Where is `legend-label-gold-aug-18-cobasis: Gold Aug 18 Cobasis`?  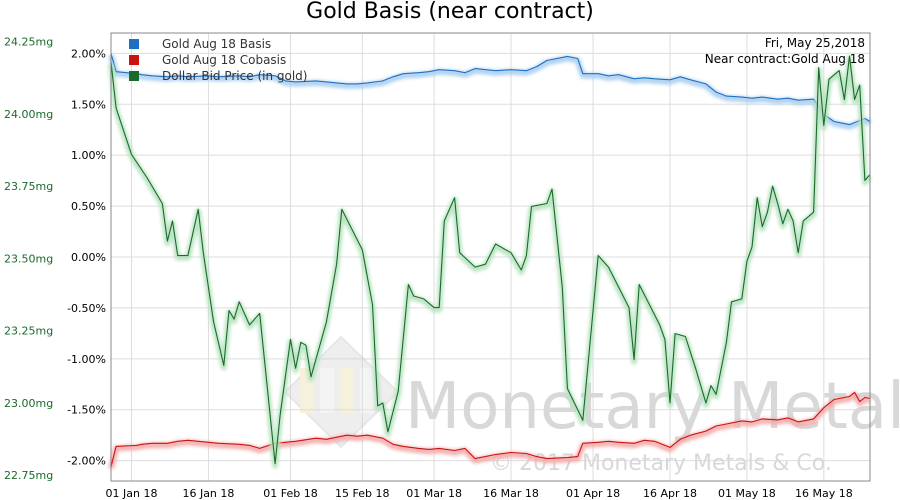
legend-label-gold-aug-18-cobasis: Gold Aug 18 Cobasis is located at coordinates (224, 60).